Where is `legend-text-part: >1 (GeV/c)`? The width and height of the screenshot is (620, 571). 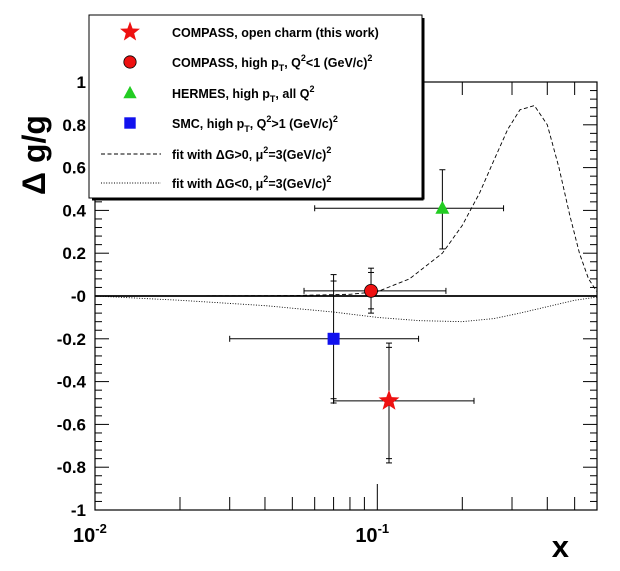
legend-text-part: >1 (GeV/c) is located at coordinates (302, 124).